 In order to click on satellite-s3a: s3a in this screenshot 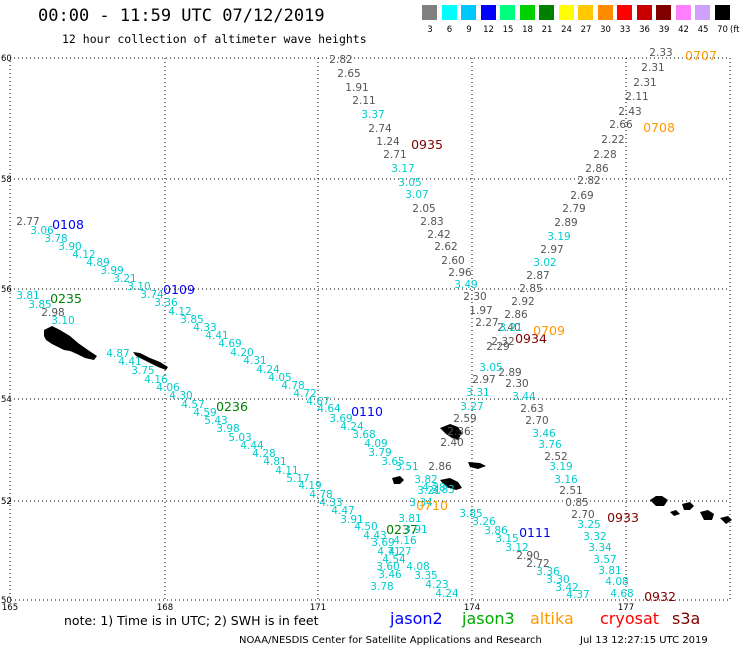, I will do `click(686, 618)`.